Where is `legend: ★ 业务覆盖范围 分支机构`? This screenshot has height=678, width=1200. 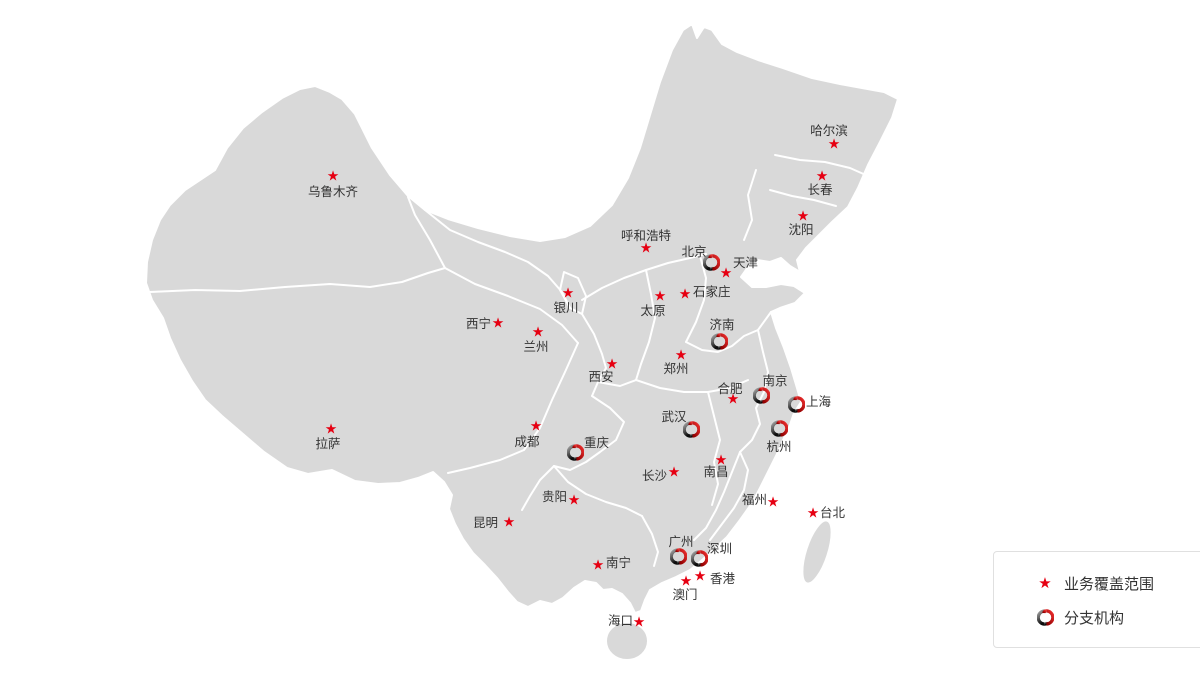 legend: ★ 业务覆盖范围 分支机构 is located at coordinates (1096, 599).